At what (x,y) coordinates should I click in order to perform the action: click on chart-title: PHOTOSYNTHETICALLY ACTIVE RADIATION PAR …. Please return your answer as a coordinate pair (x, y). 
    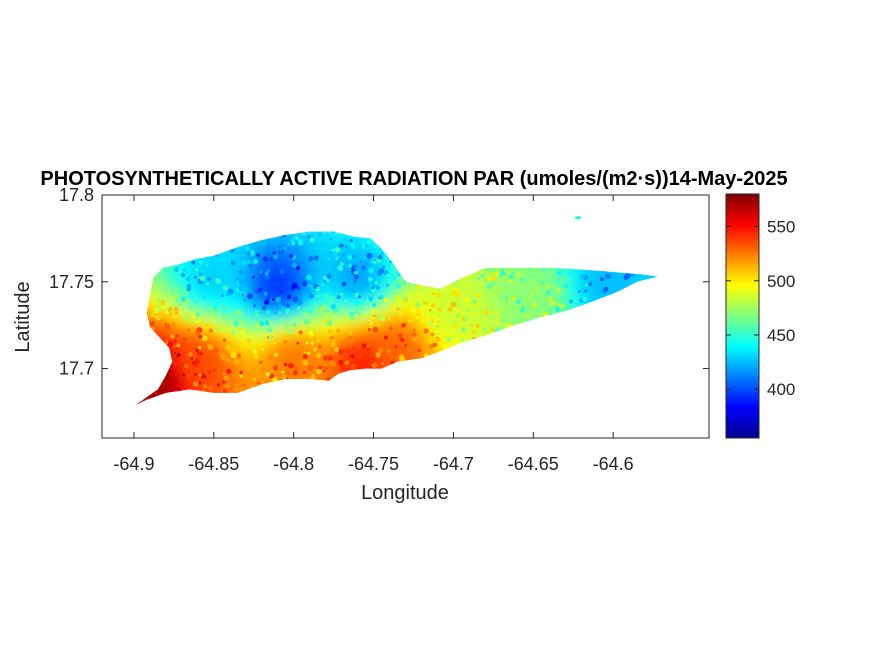
    Looking at the image, I should click on (413, 179).